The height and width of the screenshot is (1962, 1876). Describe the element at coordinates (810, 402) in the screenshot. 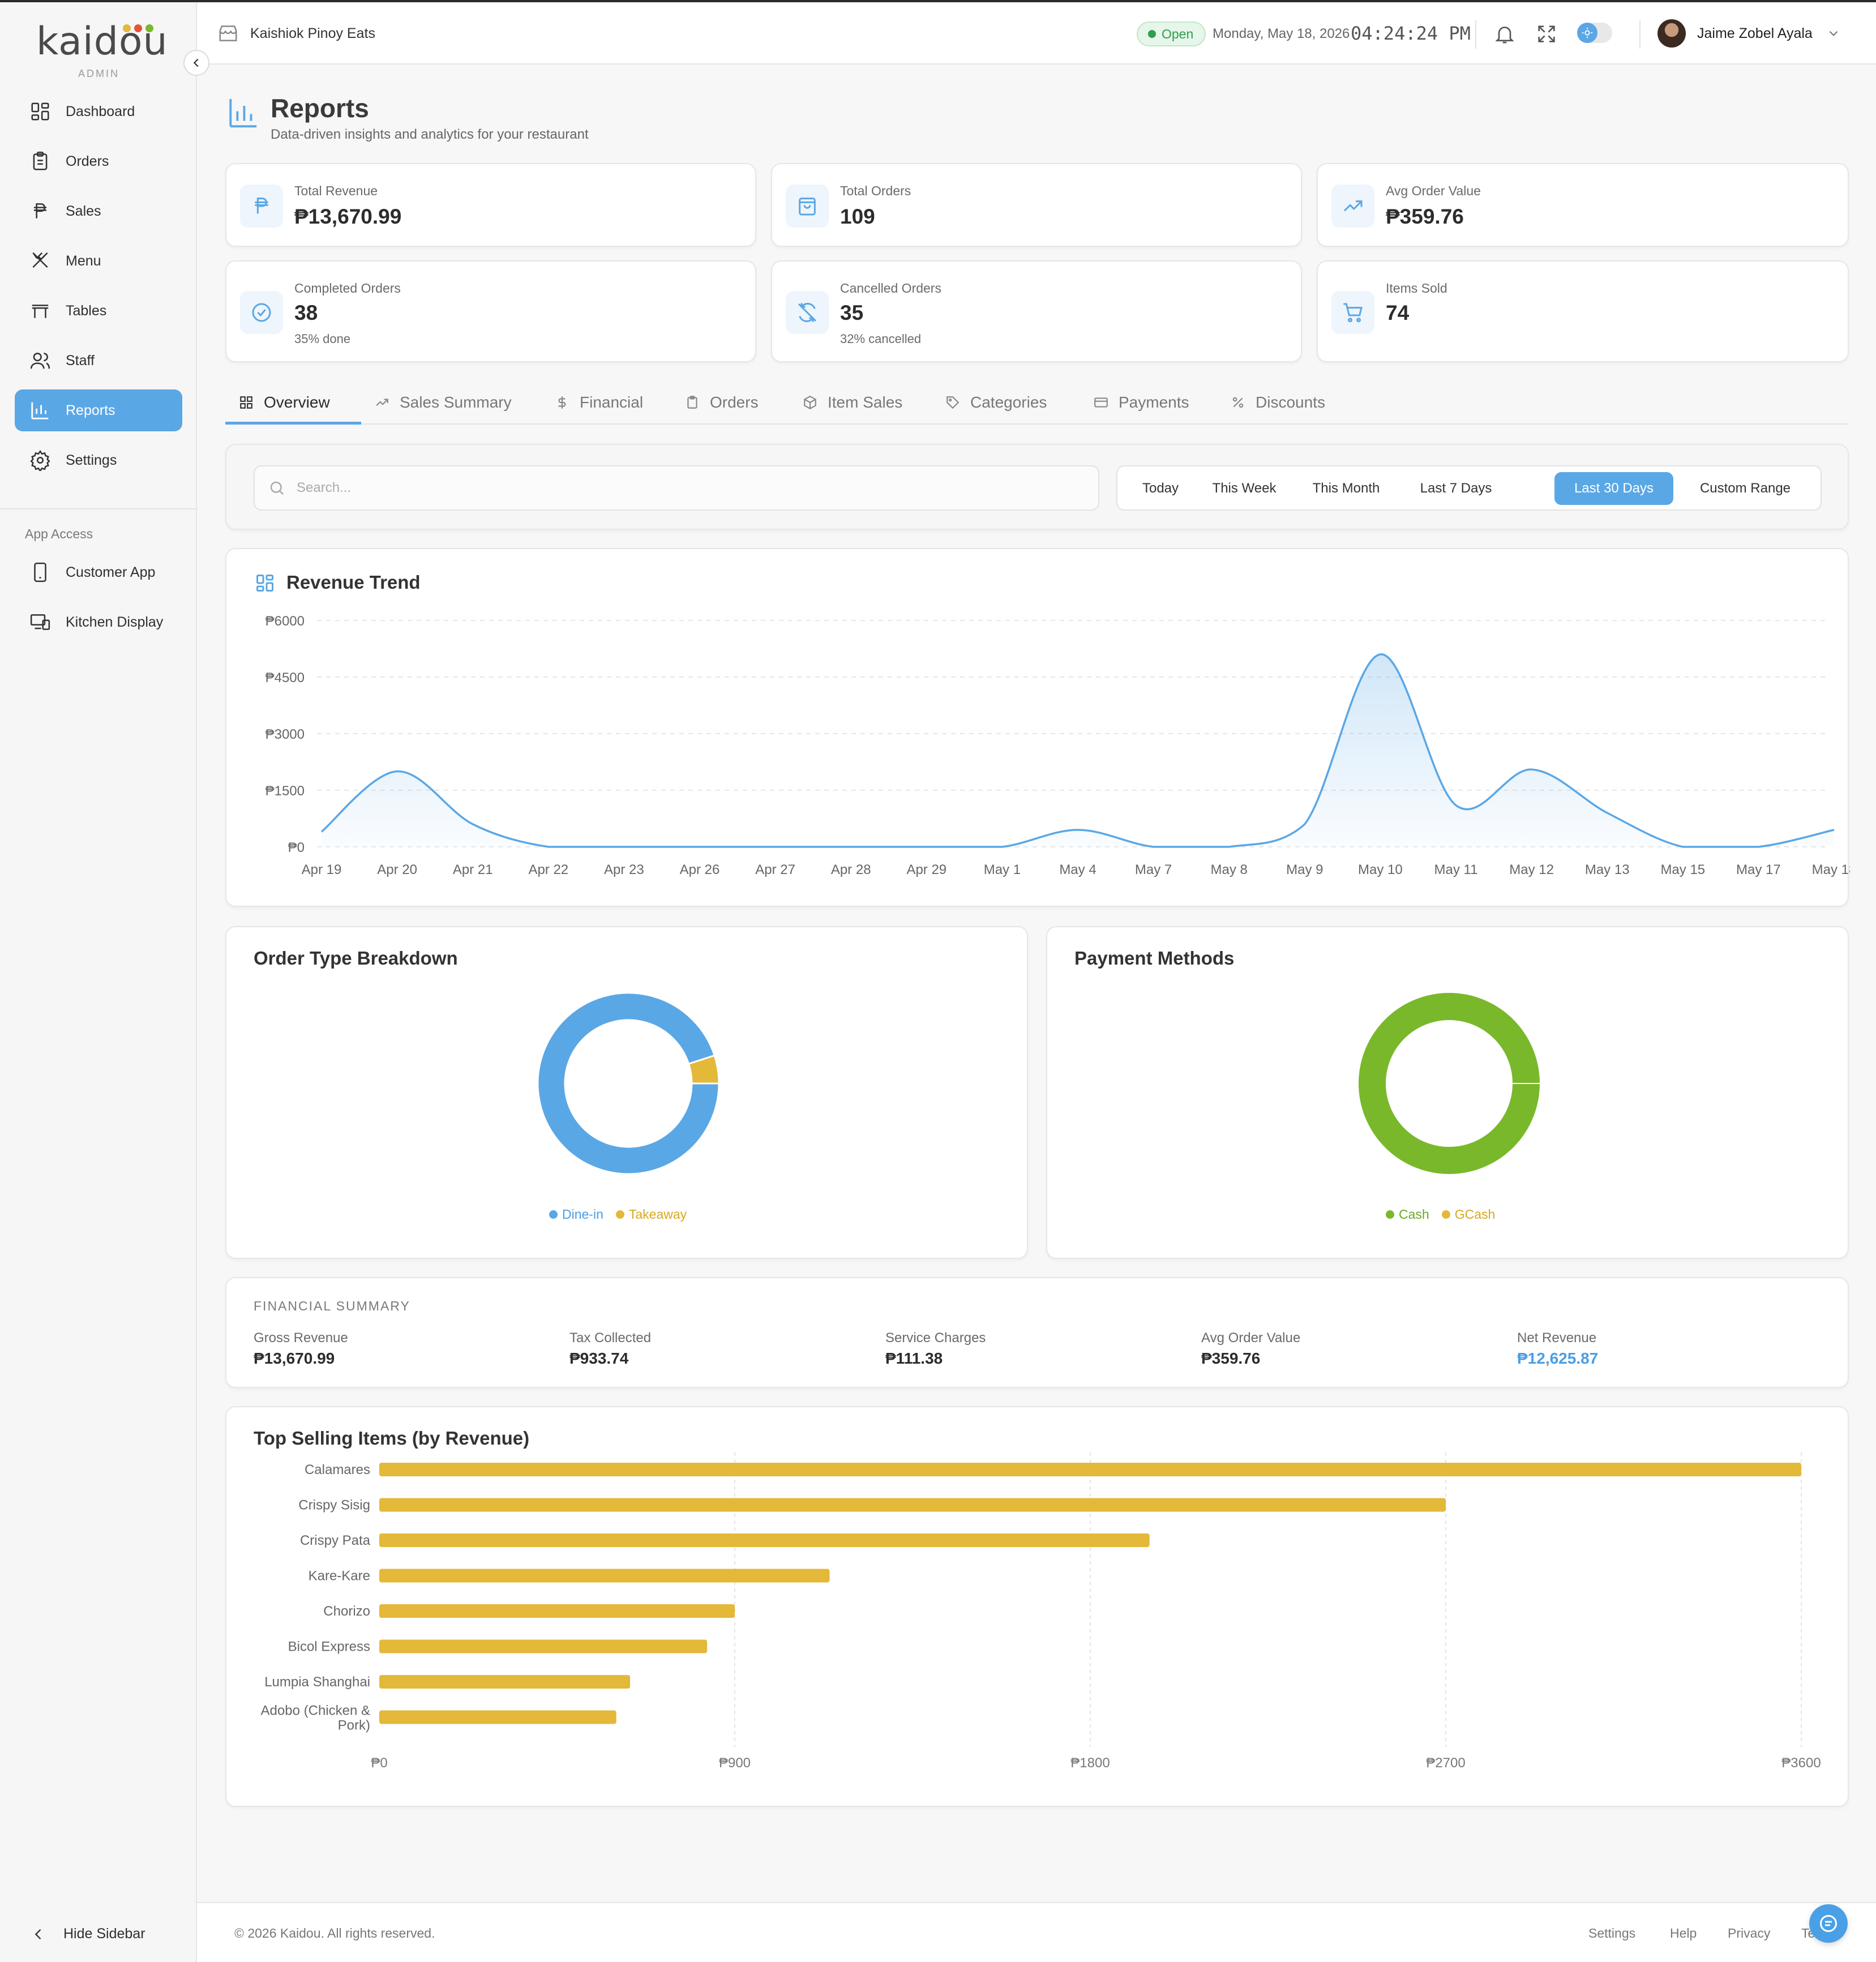

I see `box-icon` at that location.